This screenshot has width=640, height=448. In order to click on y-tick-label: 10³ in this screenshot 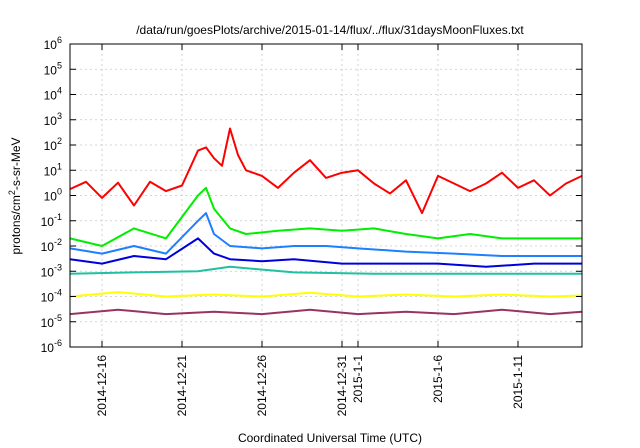, I will do `click(53, 119)`.